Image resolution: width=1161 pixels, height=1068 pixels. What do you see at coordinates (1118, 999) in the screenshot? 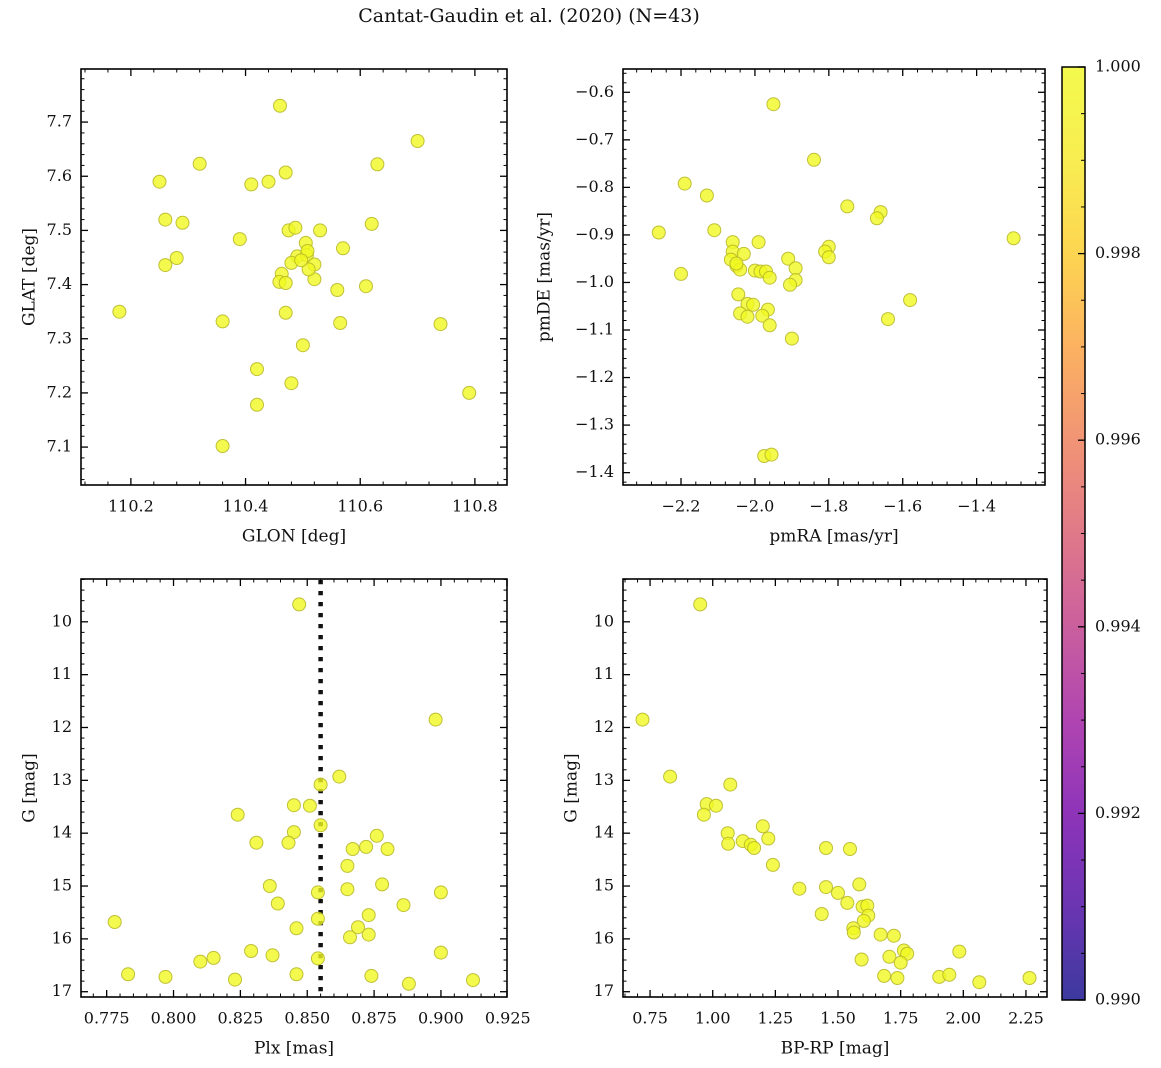
I see `colorbar-tick-label: 0.990` at bounding box center [1118, 999].